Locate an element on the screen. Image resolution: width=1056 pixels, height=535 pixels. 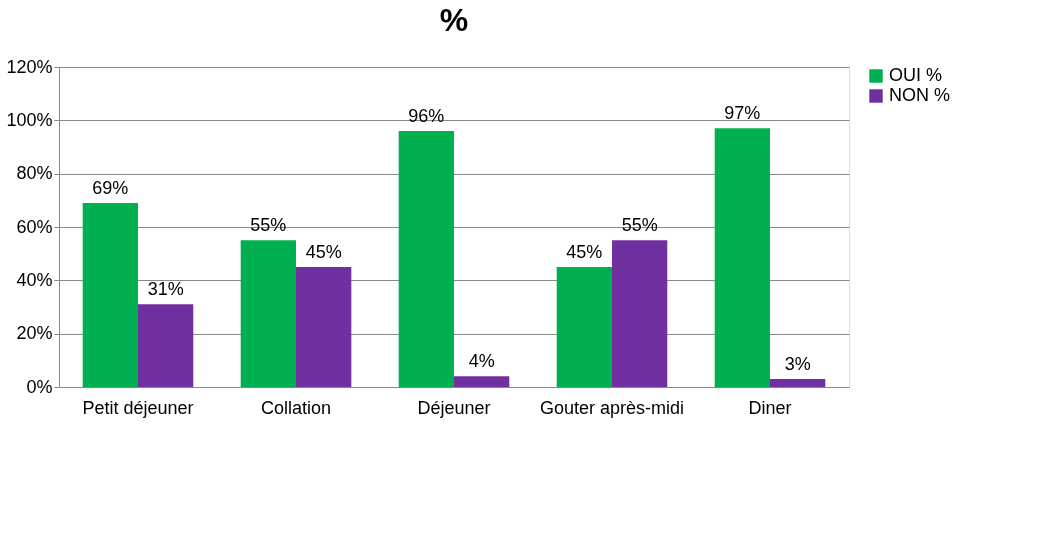
y-tick-label: 0% is located at coordinates (39, 386).